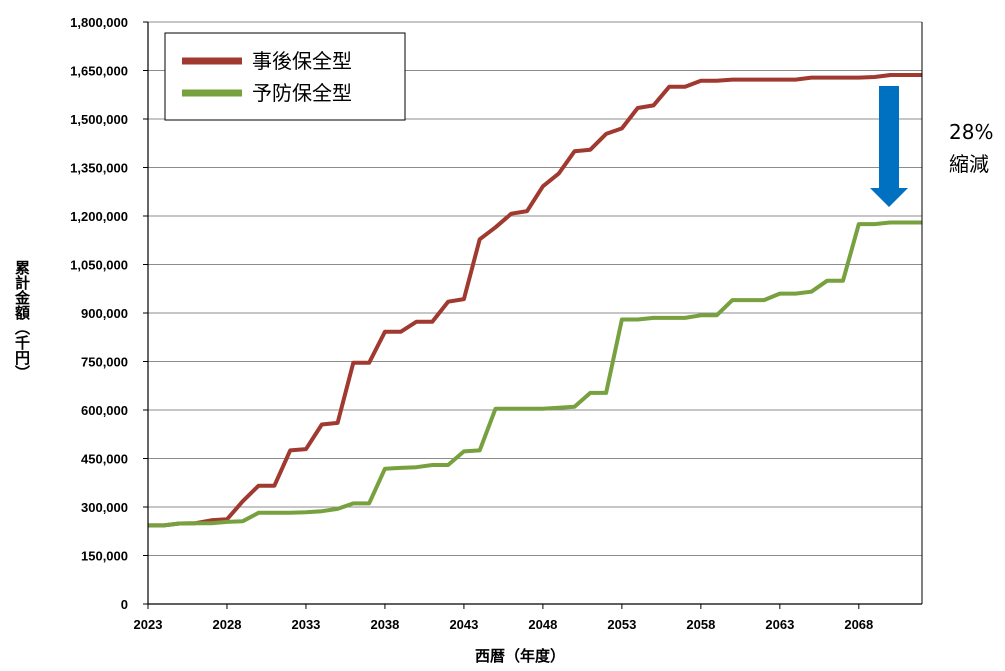 This screenshot has height=671, width=1005. I want to click on x-tick-label: 2058, so click(700, 624).